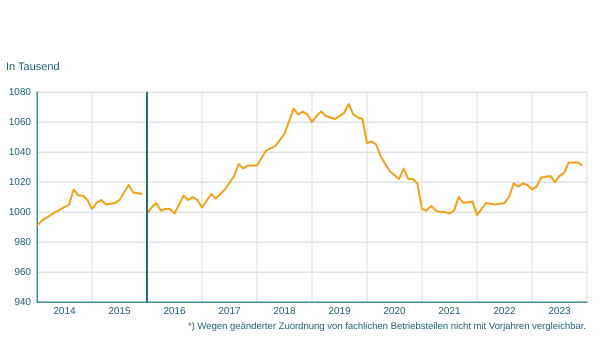 The image size is (600, 338). What do you see at coordinates (20, 182) in the screenshot?
I see `y-tick-label: 1020` at bounding box center [20, 182].